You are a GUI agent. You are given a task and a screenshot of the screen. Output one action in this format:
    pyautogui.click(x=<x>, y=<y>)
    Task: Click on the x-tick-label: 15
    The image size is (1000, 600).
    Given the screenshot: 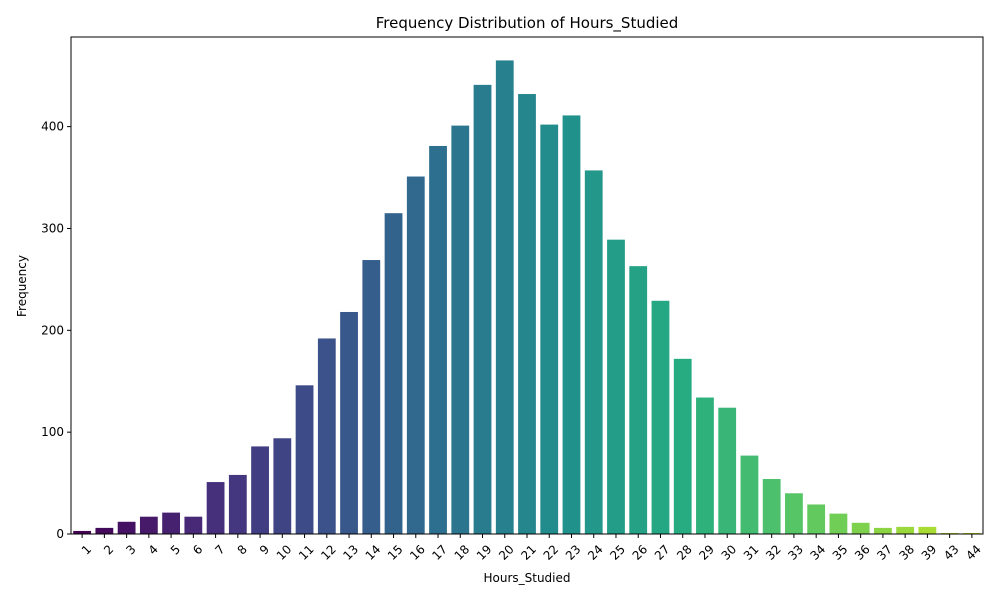 What is the action you would take?
    pyautogui.click(x=395, y=552)
    